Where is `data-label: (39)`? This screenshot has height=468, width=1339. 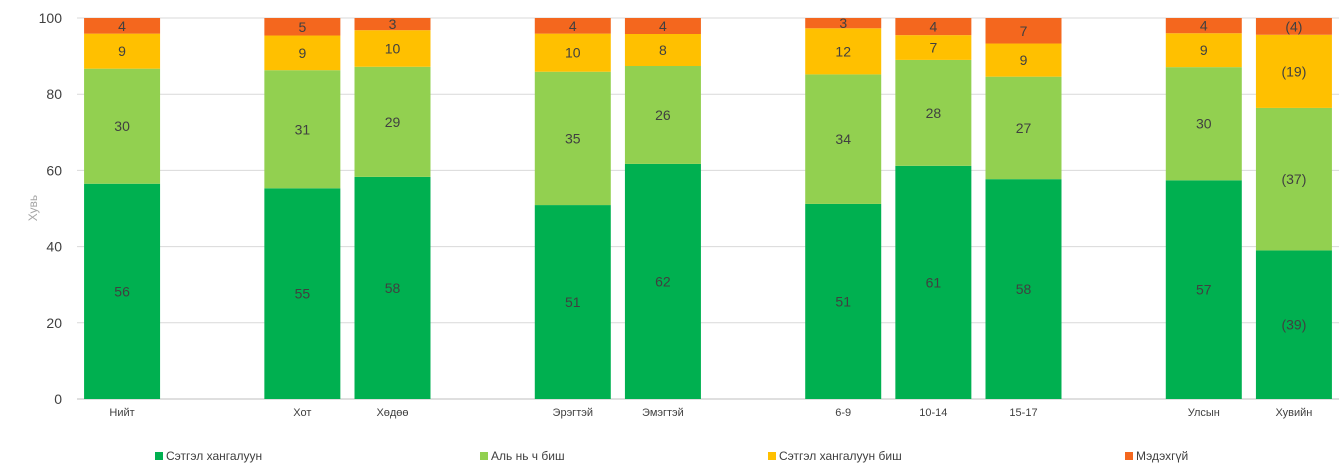
data-label: (39) is located at coordinates (1293, 325).